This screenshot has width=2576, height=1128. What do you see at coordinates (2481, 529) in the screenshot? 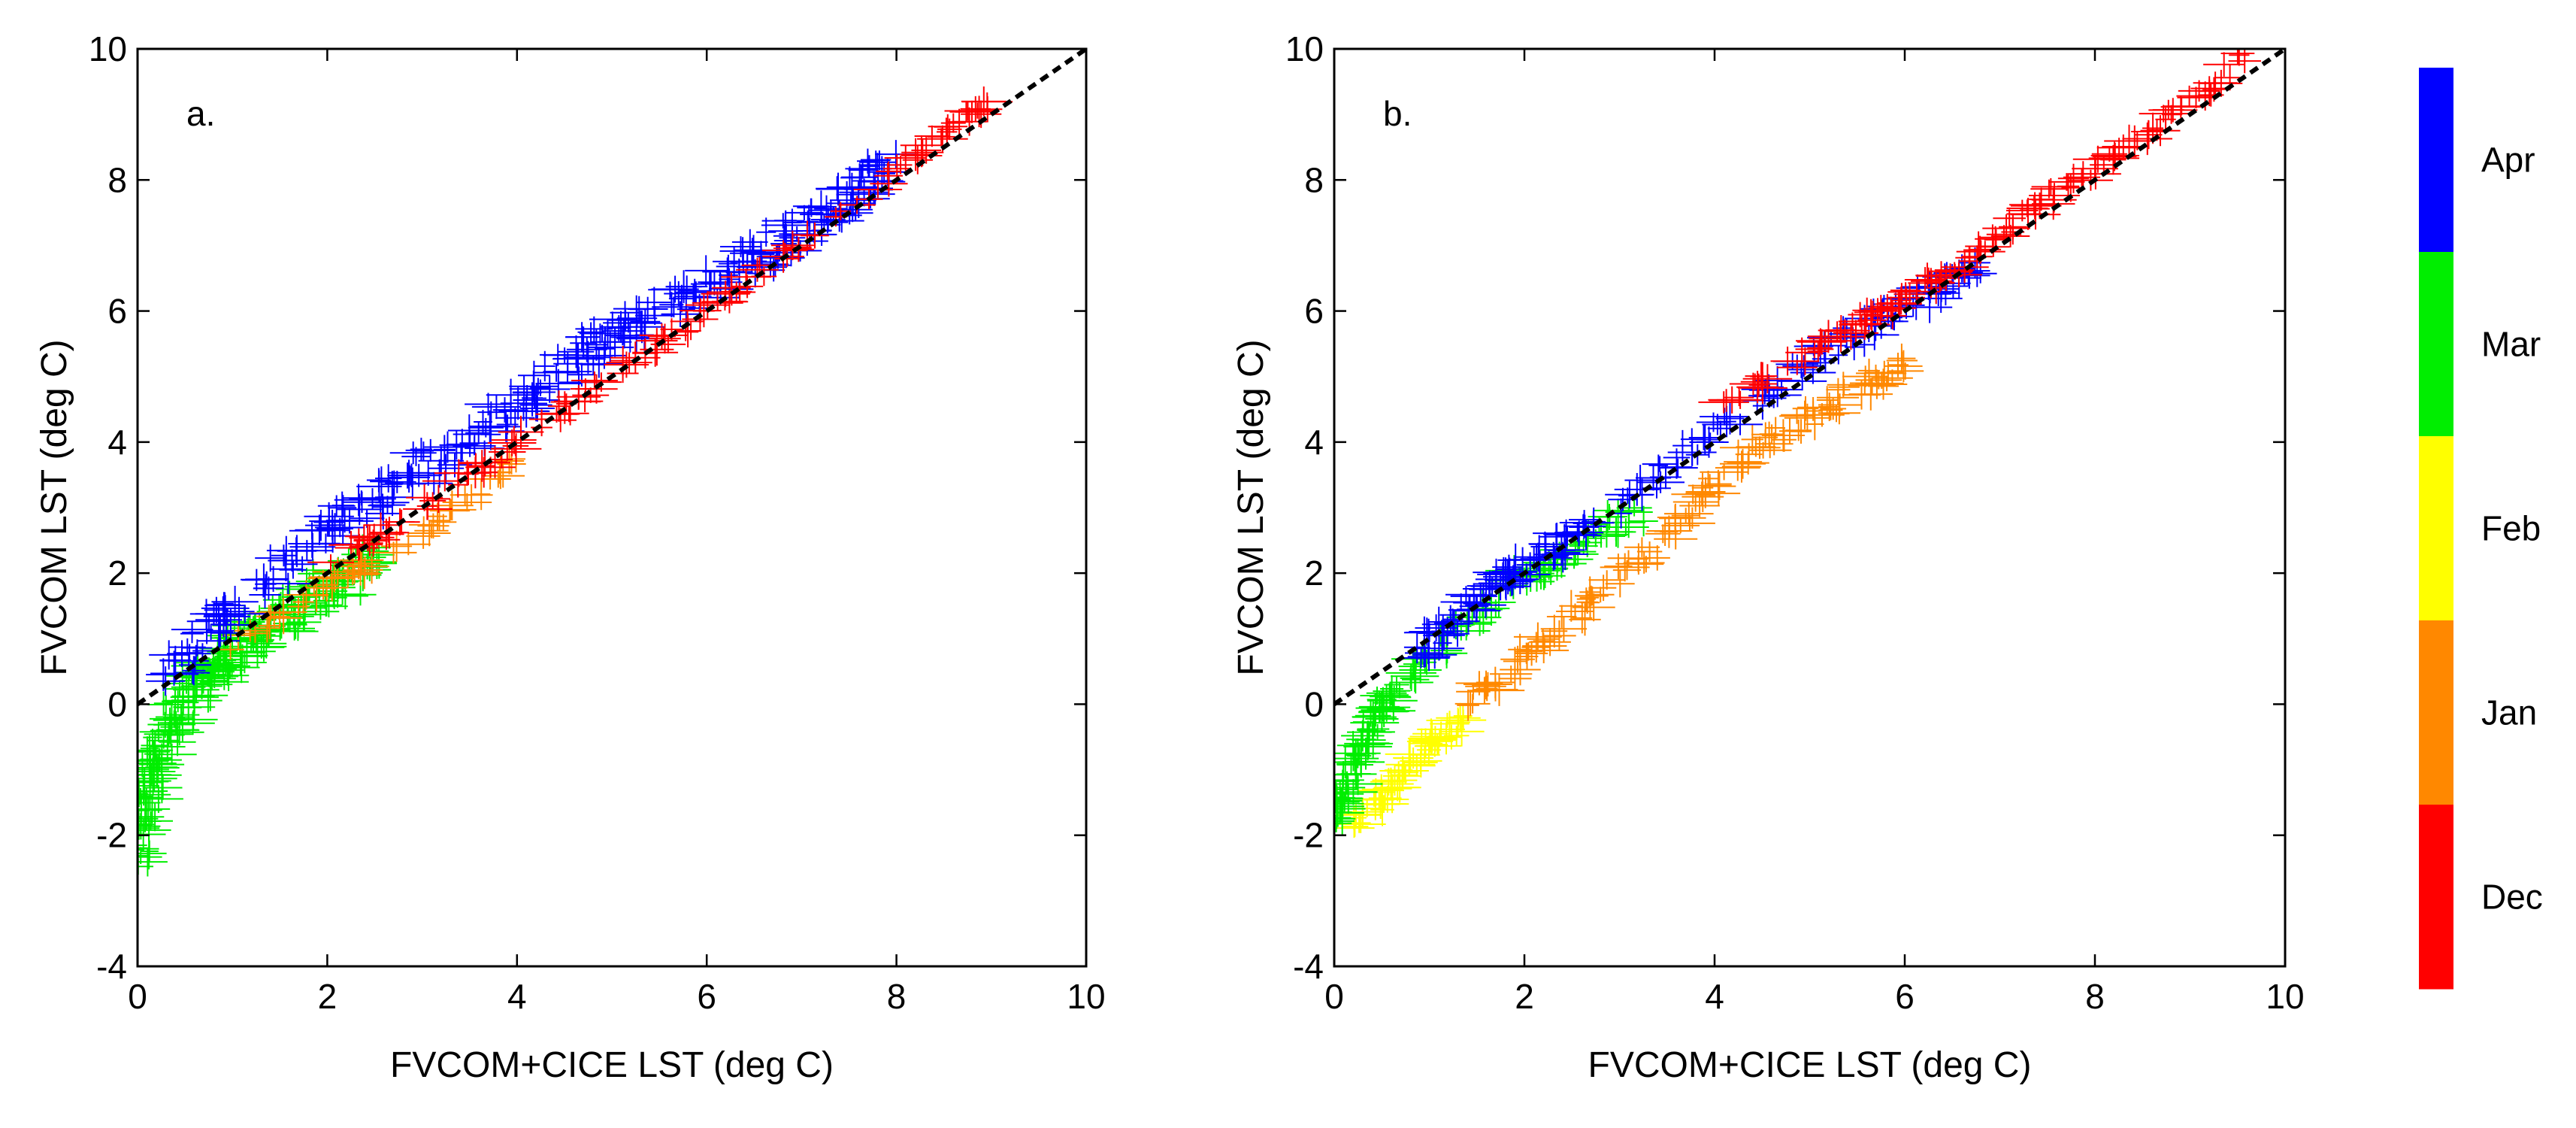
I see `colorbar: Apr Mar Feb Jan Dec` at bounding box center [2481, 529].